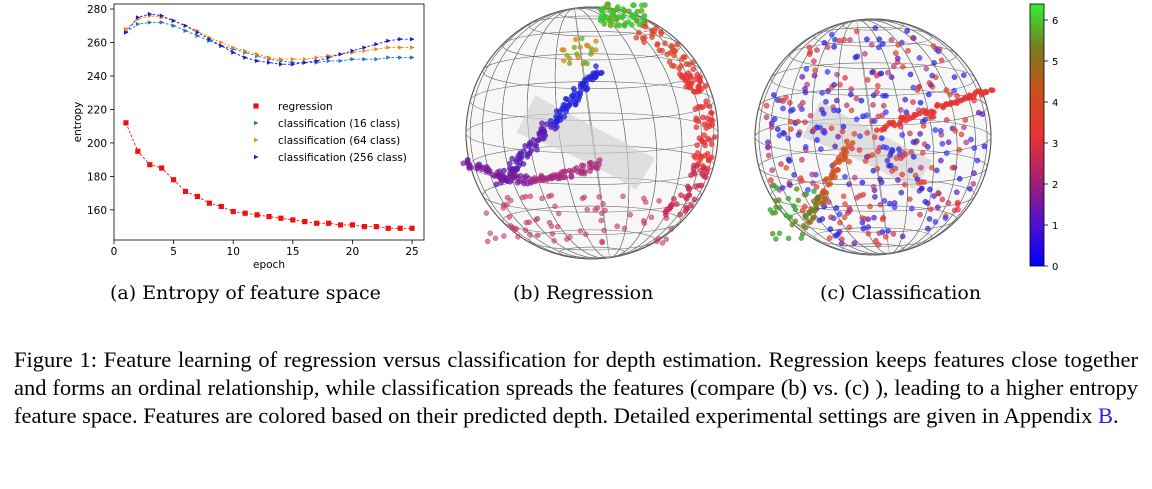 Image resolution: width=1152 pixels, height=489 pixels. What do you see at coordinates (583, 293) in the screenshot?
I see `subcaption-b: (b) Regression` at bounding box center [583, 293].